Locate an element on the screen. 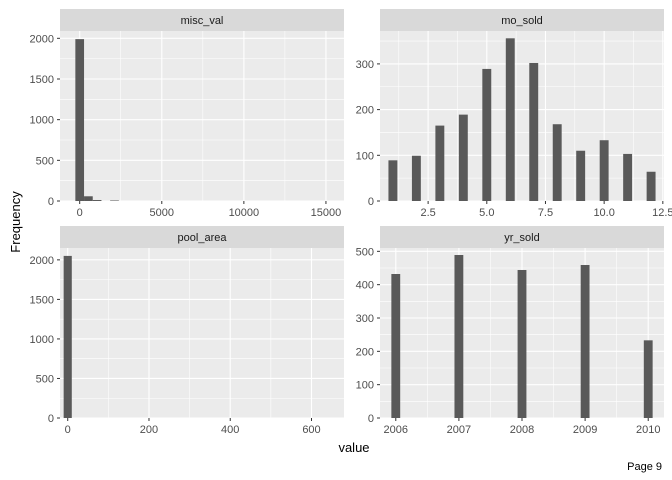 The height and width of the screenshot is (480, 672). x-tick-label: 2006 is located at coordinates (396, 430).